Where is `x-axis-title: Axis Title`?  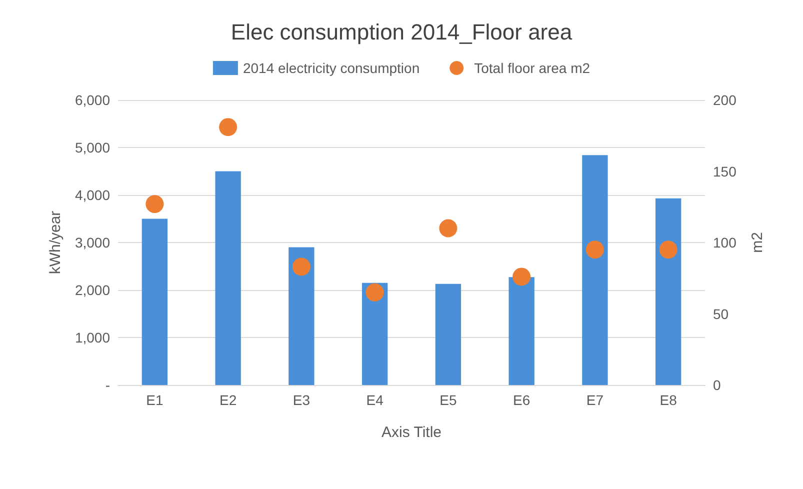
x-axis-title: Axis Title is located at coordinates (411, 432).